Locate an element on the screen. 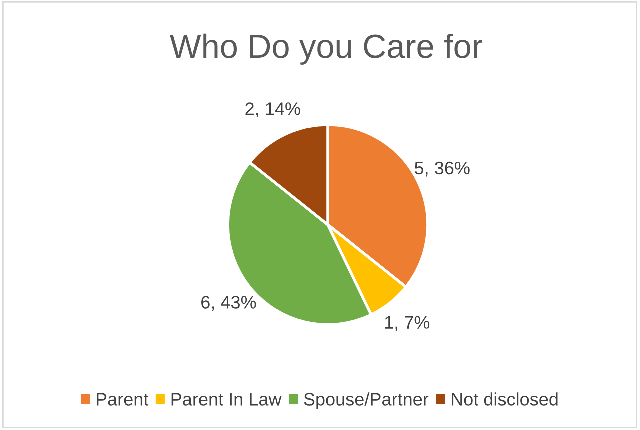 The height and width of the screenshot is (430, 640). legend-label: Not disclosed is located at coordinates (505, 399).